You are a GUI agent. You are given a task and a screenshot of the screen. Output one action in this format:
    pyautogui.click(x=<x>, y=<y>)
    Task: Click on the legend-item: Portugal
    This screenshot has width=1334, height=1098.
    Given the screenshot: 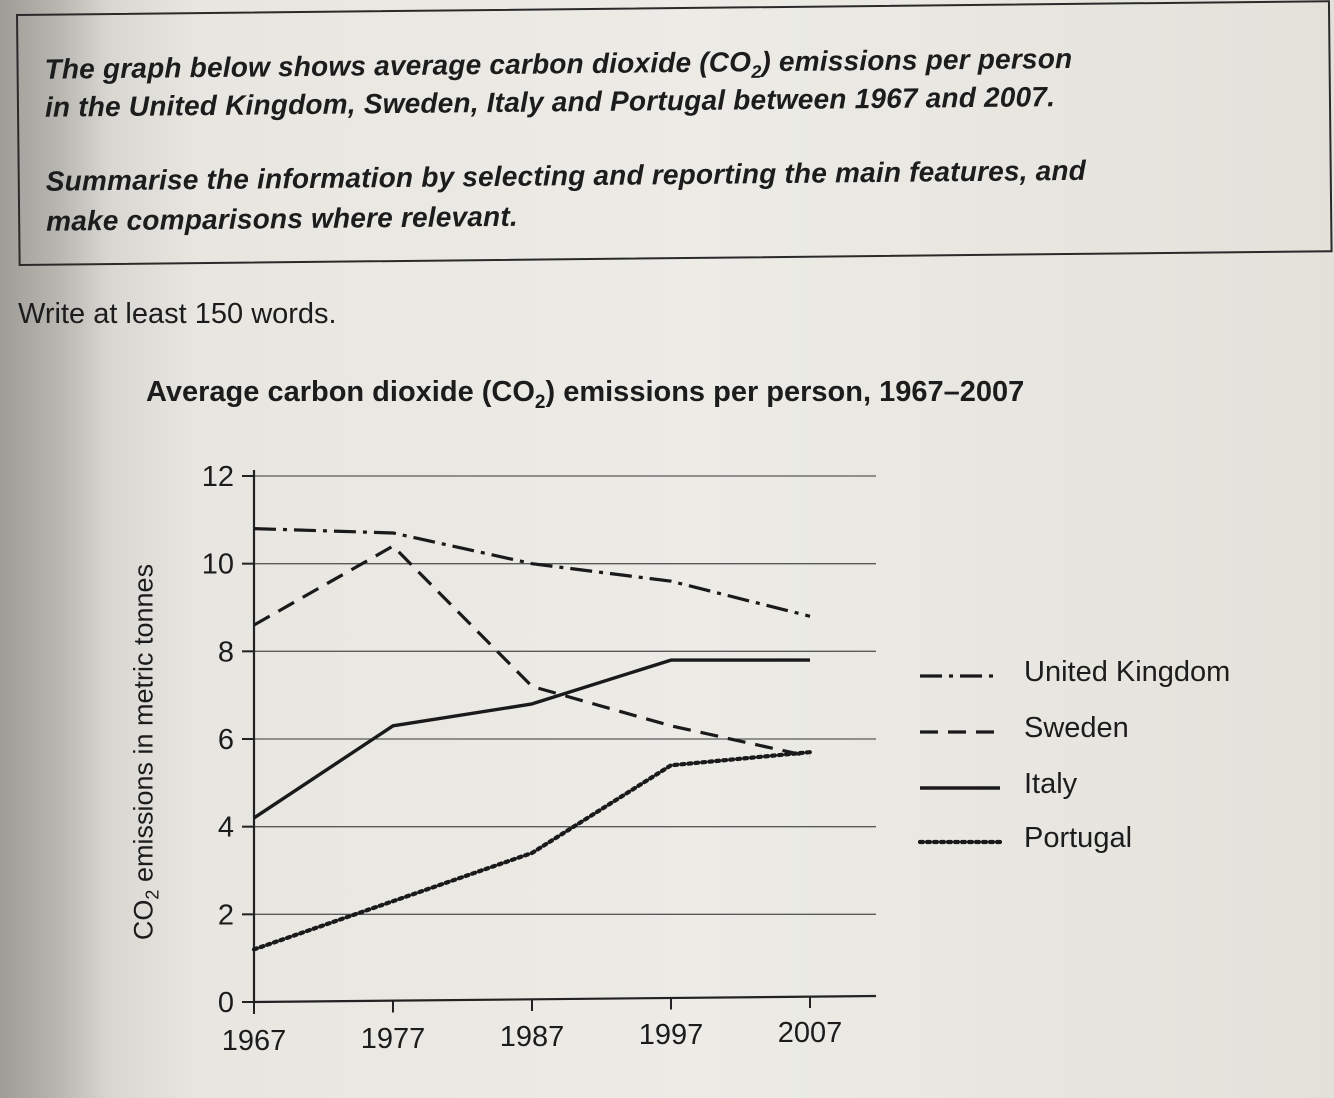 What is the action you would take?
    pyautogui.click(x=1106, y=842)
    